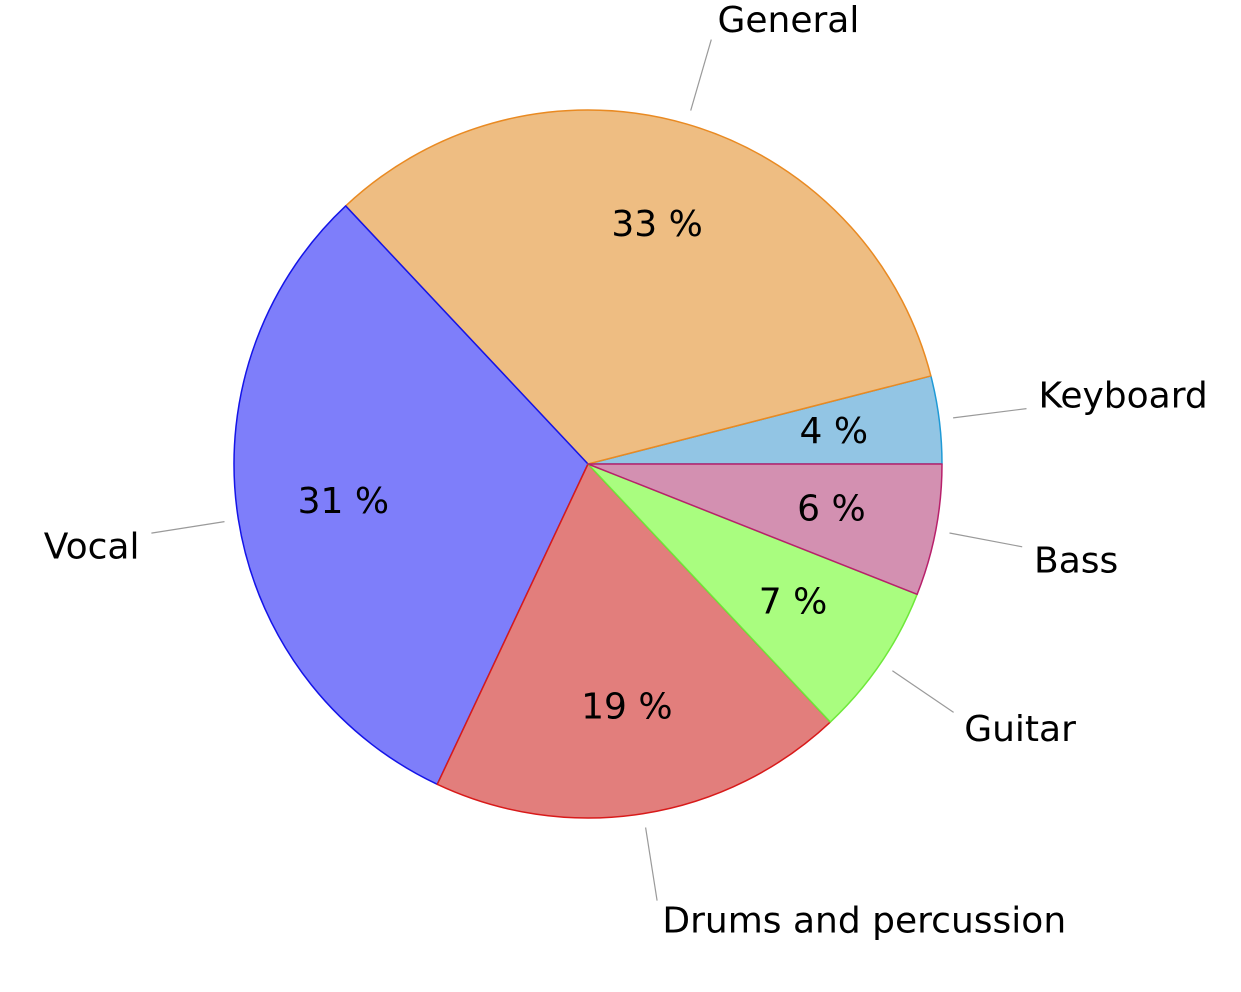 Image resolution: width=1241 pixels, height=992 pixels. Describe the element at coordinates (343, 501) in the screenshot. I see `percent-label-vocal: 31 %` at that location.